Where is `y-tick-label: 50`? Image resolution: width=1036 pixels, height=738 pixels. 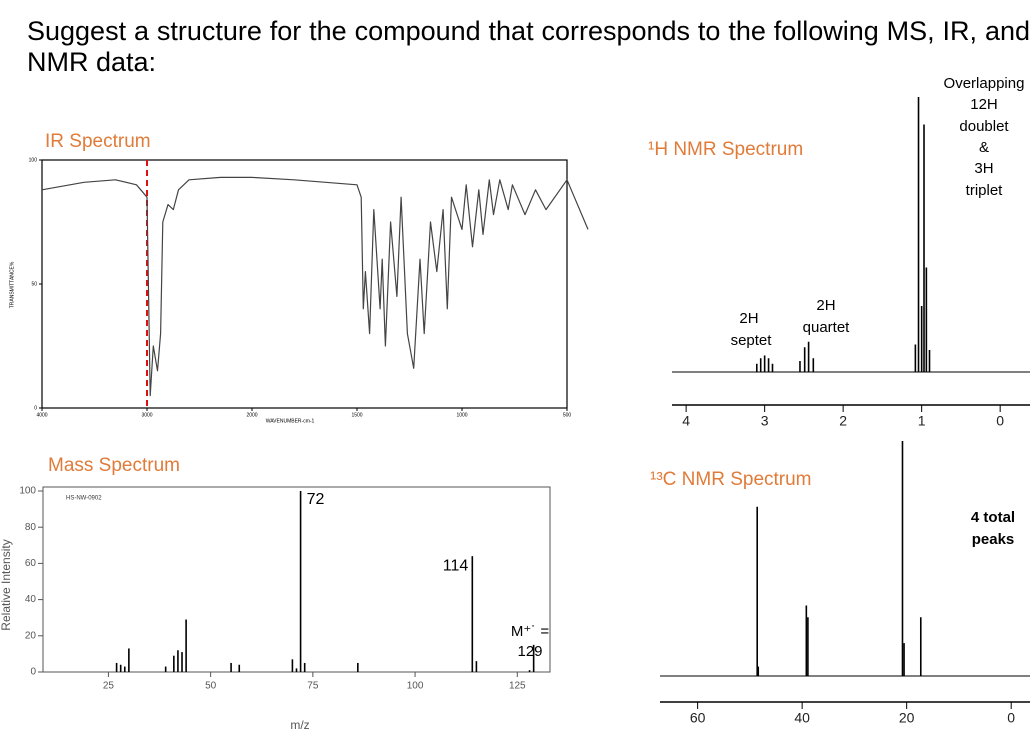 y-tick-label: 50 is located at coordinates (34, 284).